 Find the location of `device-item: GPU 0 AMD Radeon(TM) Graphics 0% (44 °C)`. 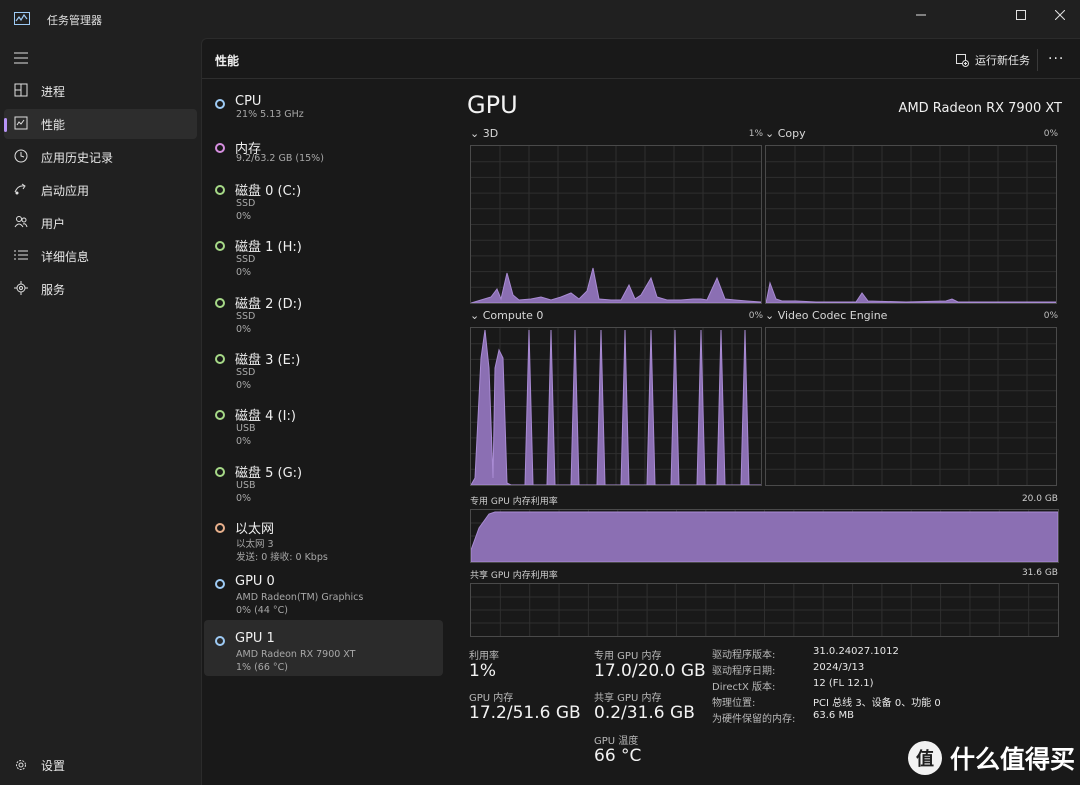

device-item: GPU 0 AMD Radeon(TM) Graphics 0% (44 °C) is located at coordinates (323, 591).